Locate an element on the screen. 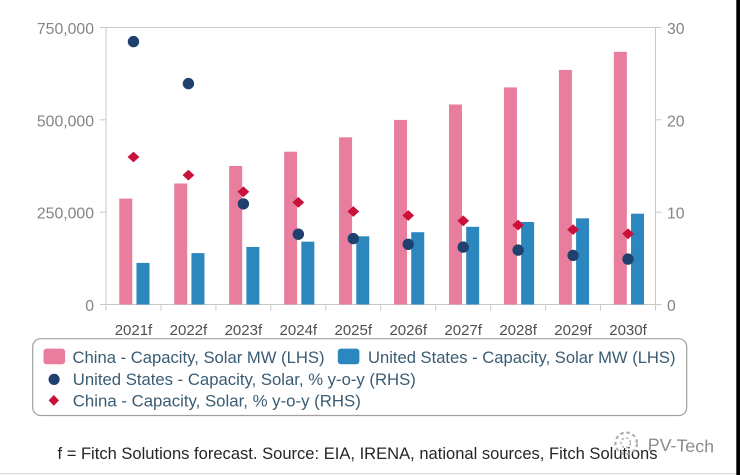 This screenshot has height=475, width=740. svg-text: 500,000 is located at coordinates (65, 121).